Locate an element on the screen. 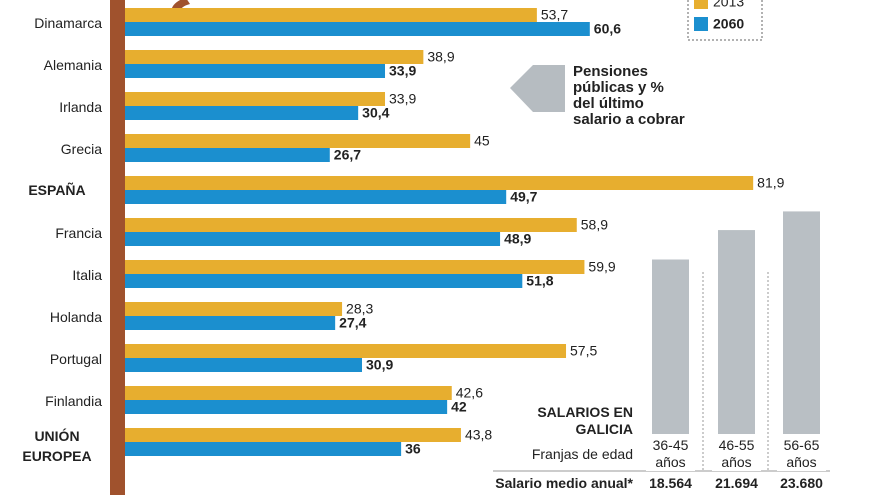 This screenshot has width=880, height=495. value-label: 21.694 is located at coordinates (736, 483).